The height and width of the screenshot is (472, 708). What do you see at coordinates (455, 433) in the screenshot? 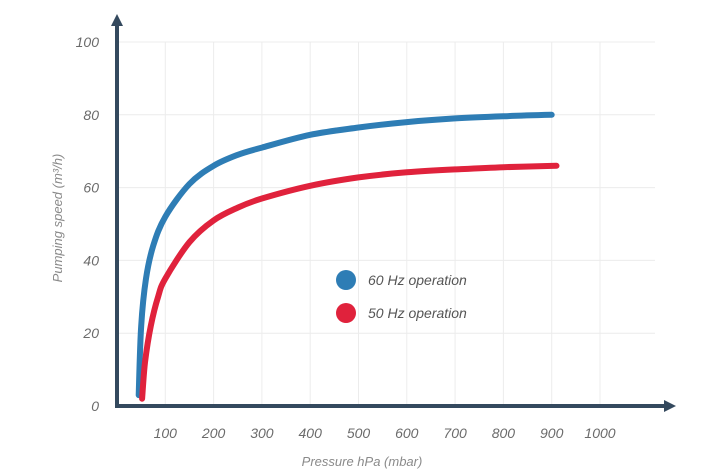
I see `x-tick-label-700: 700` at bounding box center [455, 433].